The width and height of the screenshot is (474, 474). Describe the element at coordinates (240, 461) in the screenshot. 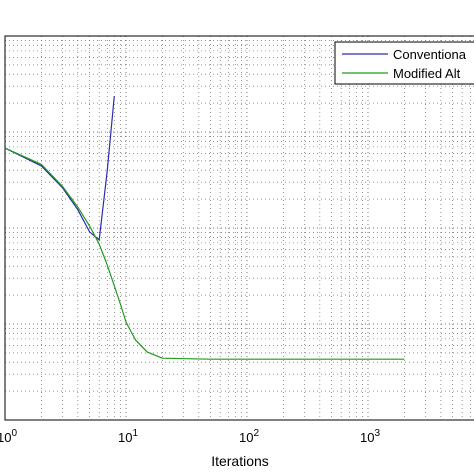

I see `x-axis-label: Iterations` at that location.